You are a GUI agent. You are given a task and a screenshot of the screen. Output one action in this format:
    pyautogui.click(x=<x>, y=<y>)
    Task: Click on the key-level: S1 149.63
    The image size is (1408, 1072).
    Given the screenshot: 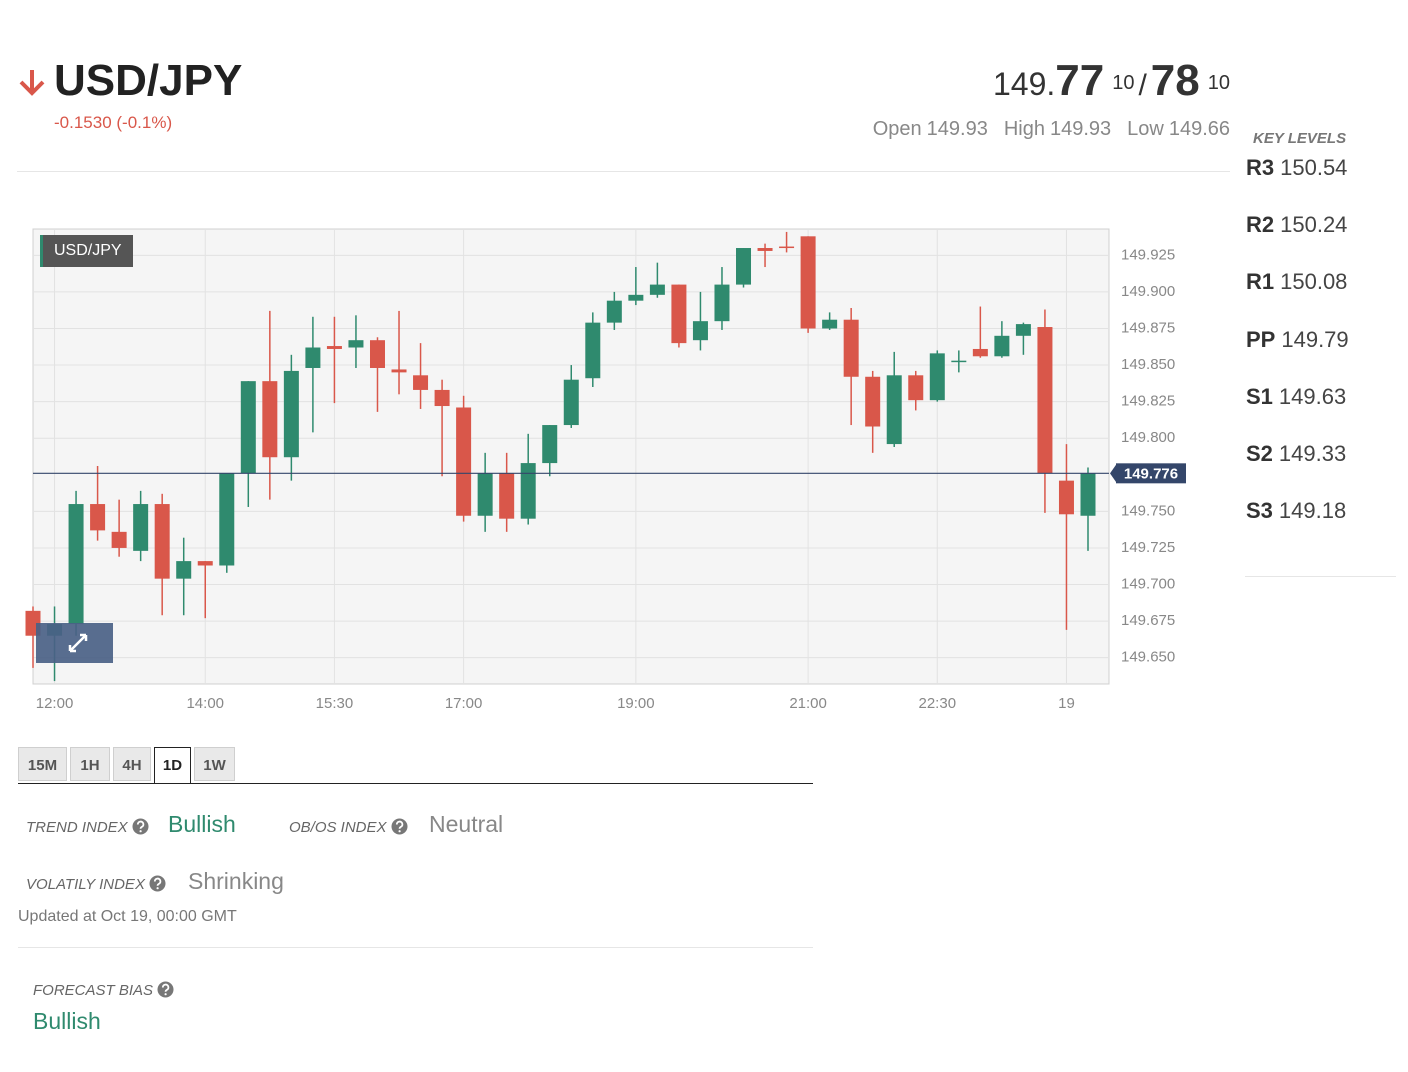 What is the action you would take?
    pyautogui.click(x=1296, y=397)
    